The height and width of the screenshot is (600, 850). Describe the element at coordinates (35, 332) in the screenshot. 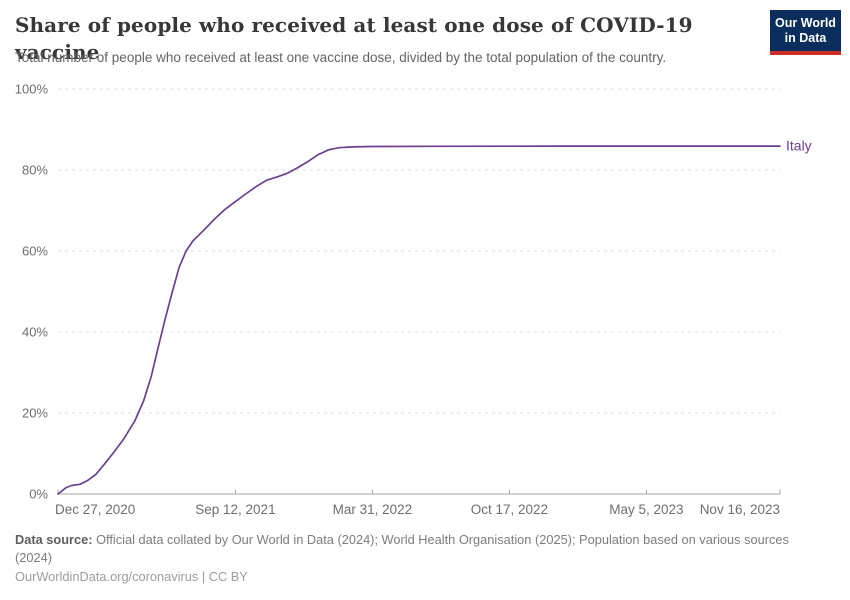

I see `y-axis-label: 40%` at that location.